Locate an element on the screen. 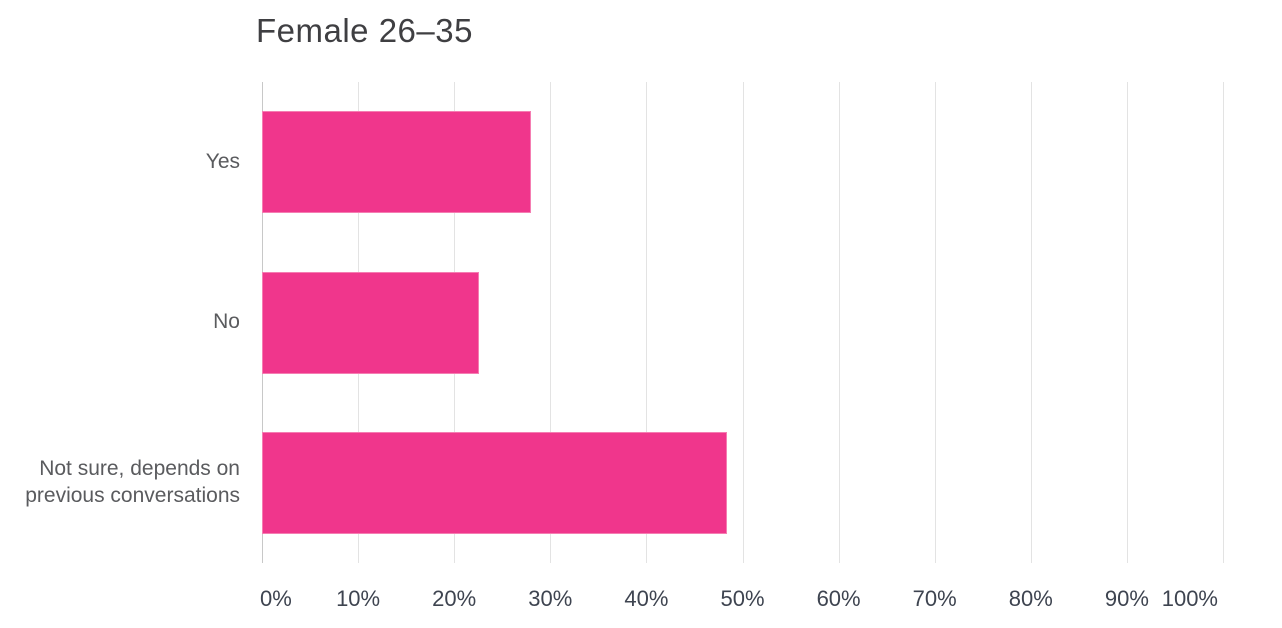  x-tick-label: 20% is located at coordinates (454, 598).